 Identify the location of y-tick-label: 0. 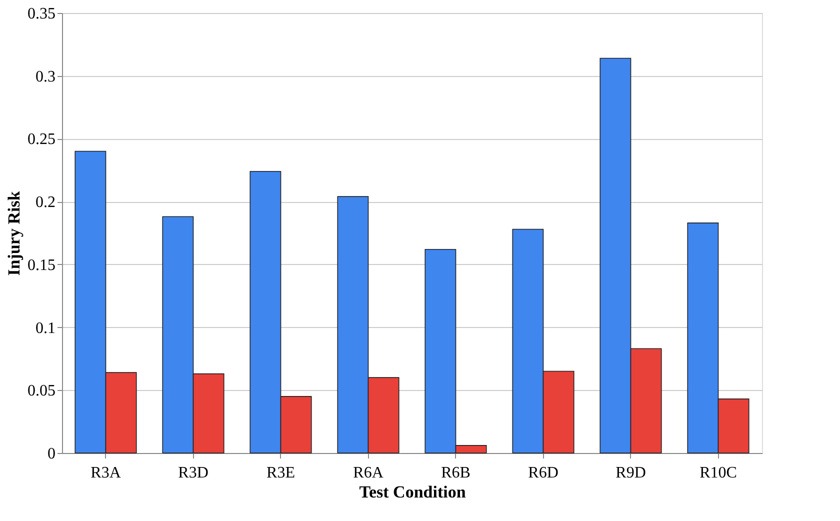
(52, 454).